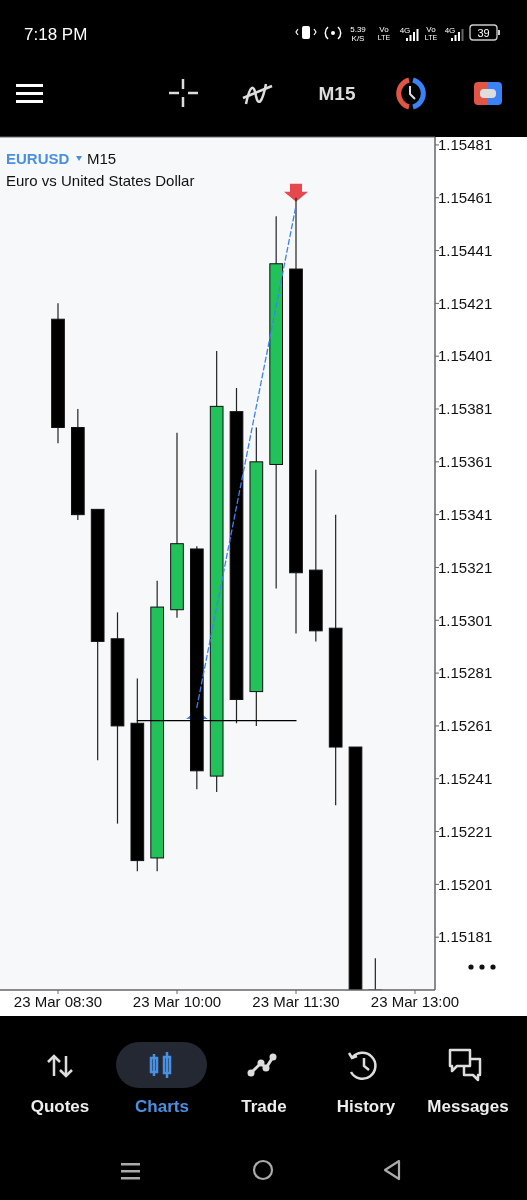 The height and width of the screenshot is (1200, 527). I want to click on y-tick-label: 1.15421, so click(465, 303).